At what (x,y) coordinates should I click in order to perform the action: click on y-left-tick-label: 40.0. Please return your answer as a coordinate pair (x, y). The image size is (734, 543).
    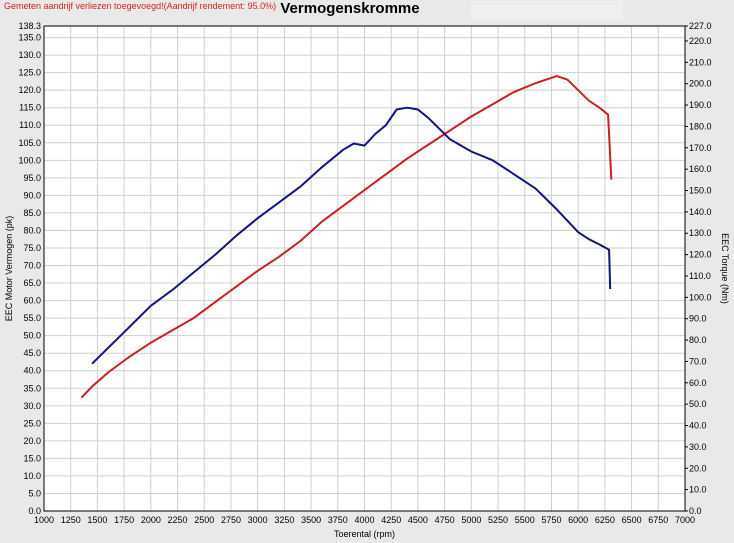
    Looking at the image, I should click on (32, 371).